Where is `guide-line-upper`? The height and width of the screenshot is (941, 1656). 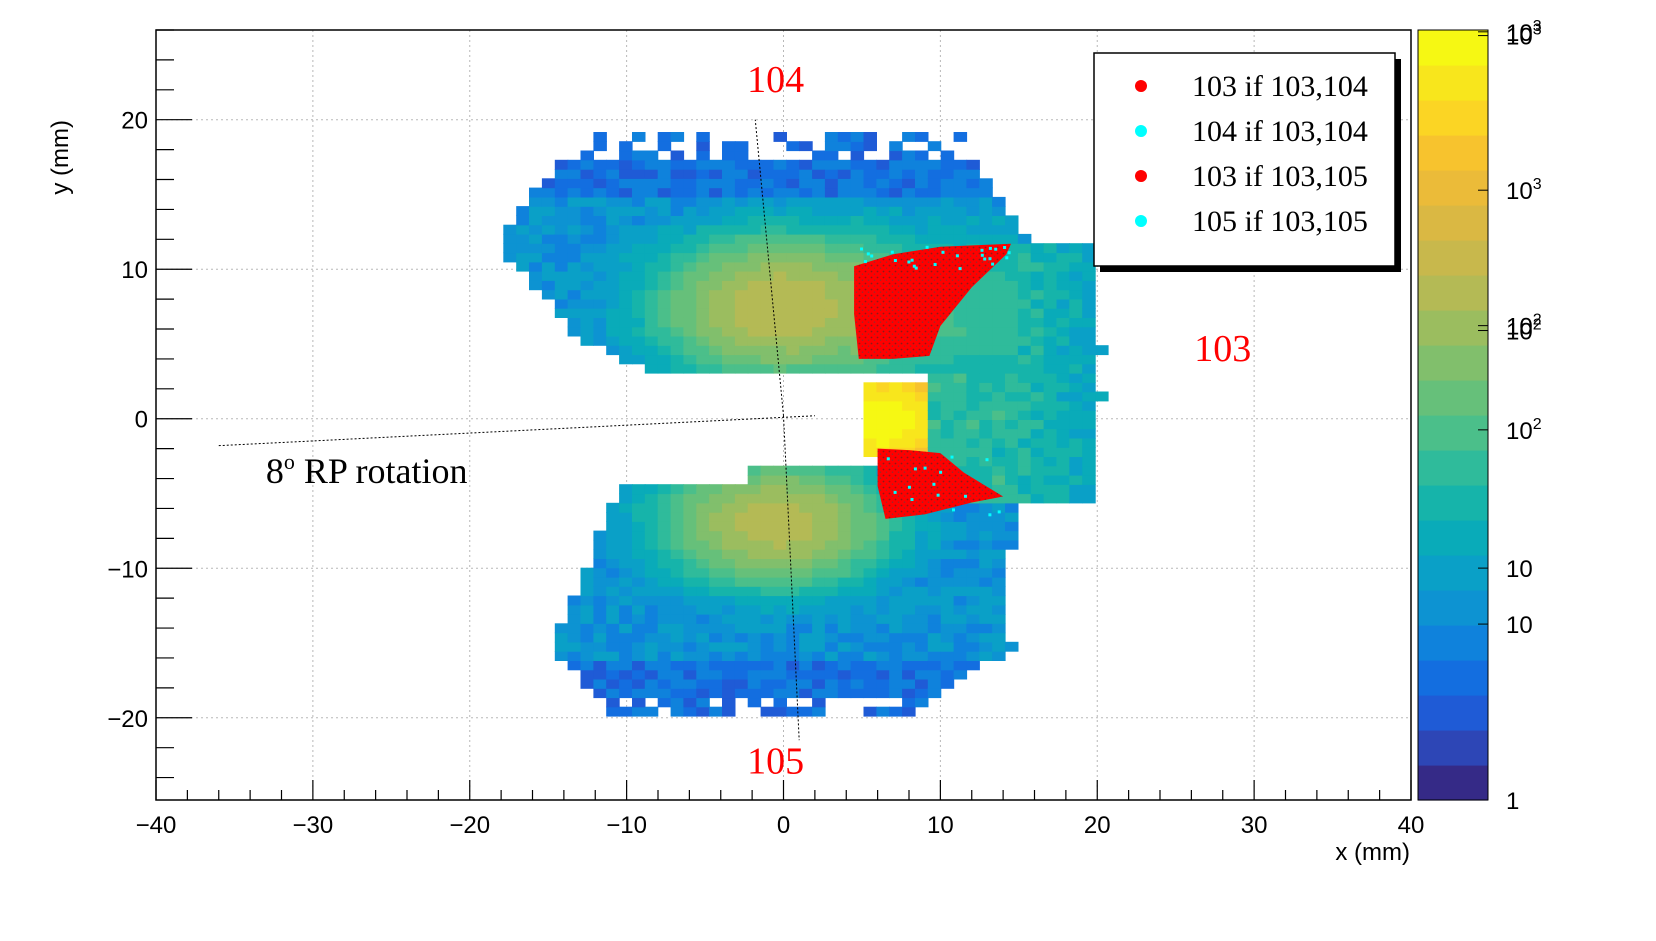
guide-line-upper is located at coordinates (769, 267).